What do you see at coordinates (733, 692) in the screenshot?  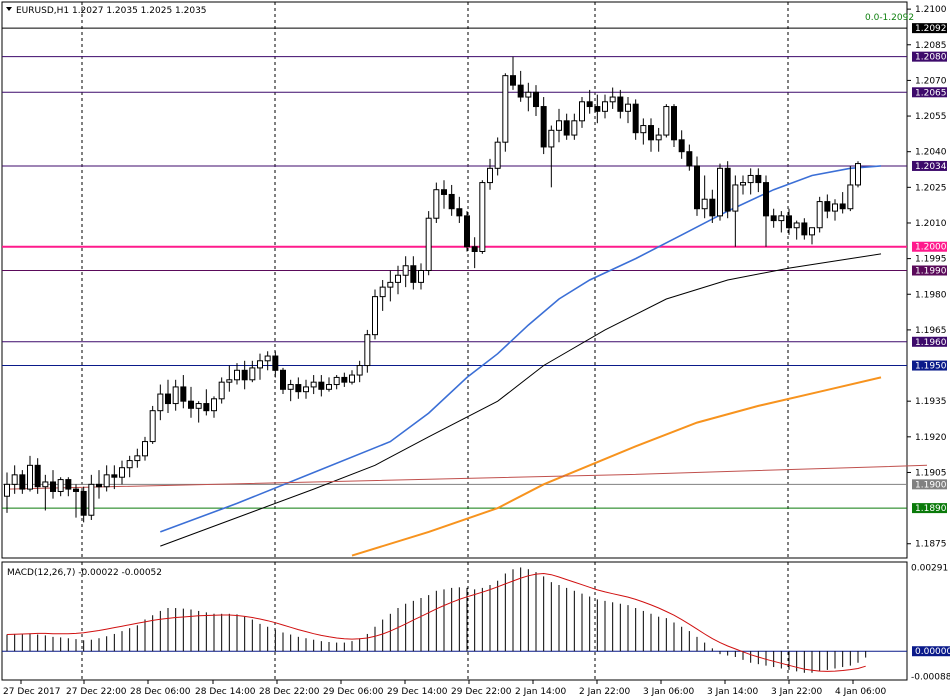 I see `time-tick-label: 3 Jan 14:00` at bounding box center [733, 692].